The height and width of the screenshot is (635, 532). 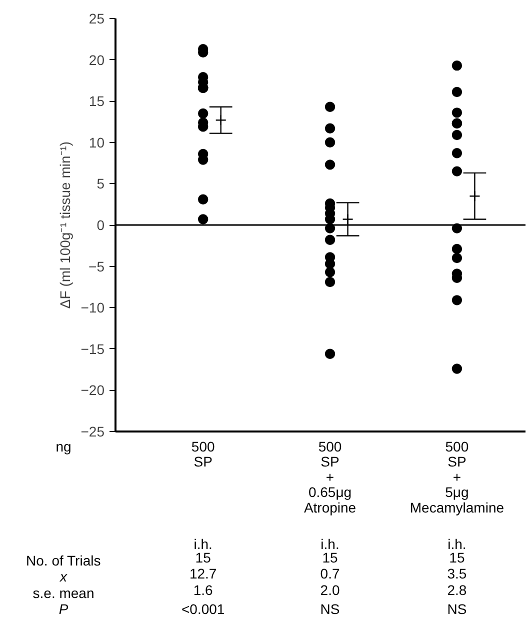 What do you see at coordinates (96, 18) in the screenshot?
I see `y-tick-label: 25` at bounding box center [96, 18].